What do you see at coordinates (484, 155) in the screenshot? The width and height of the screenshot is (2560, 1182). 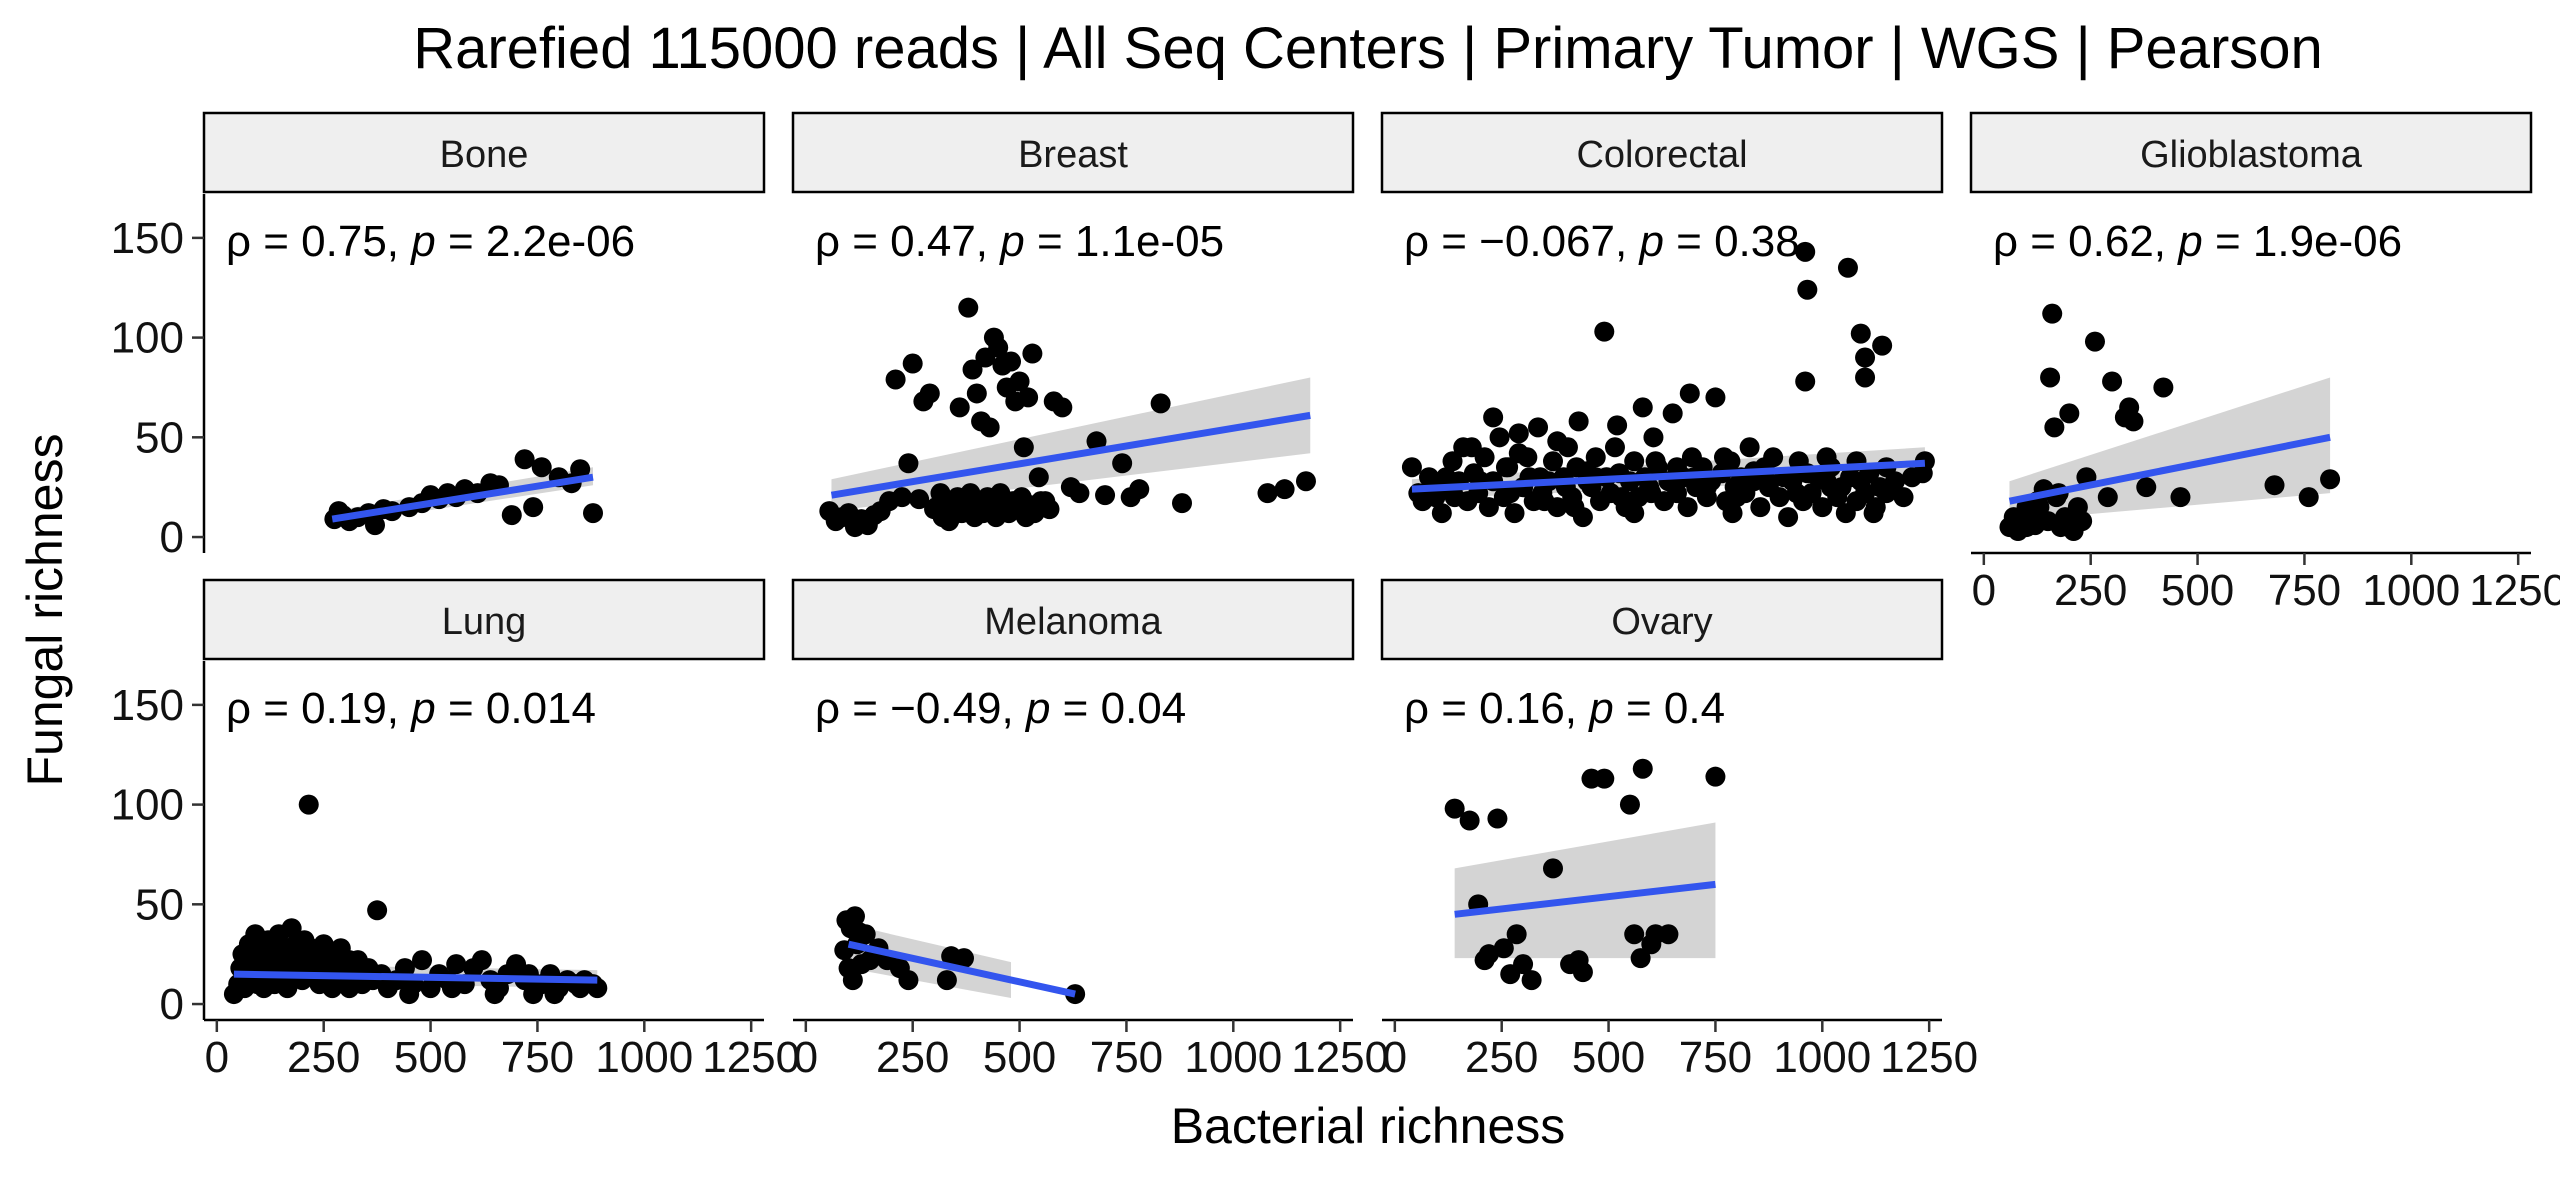 I see `strip-label-bone: Bone` at bounding box center [484, 155].